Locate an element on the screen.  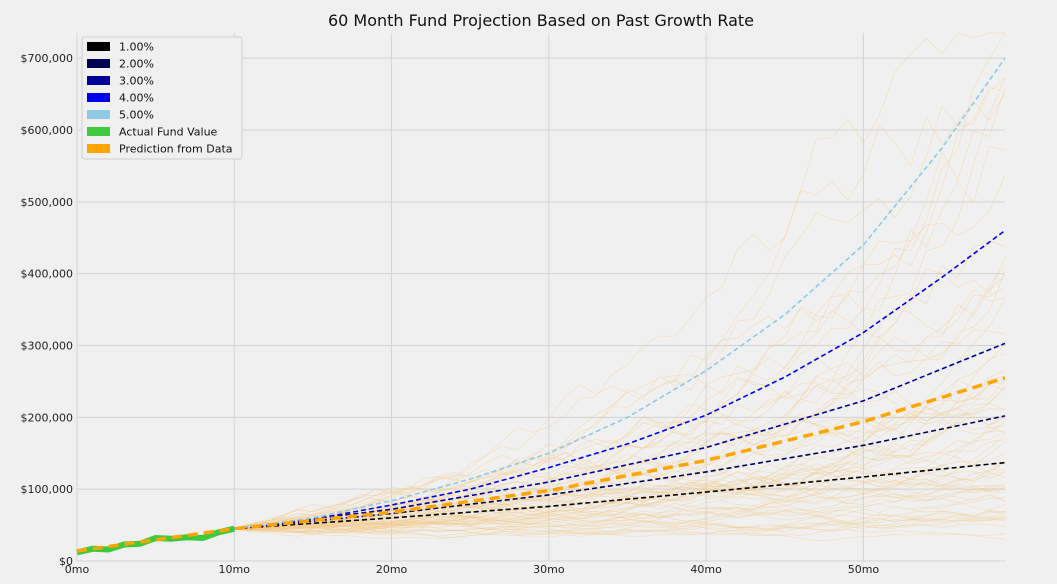
x-tick-label: 40mo is located at coordinates (706, 569).